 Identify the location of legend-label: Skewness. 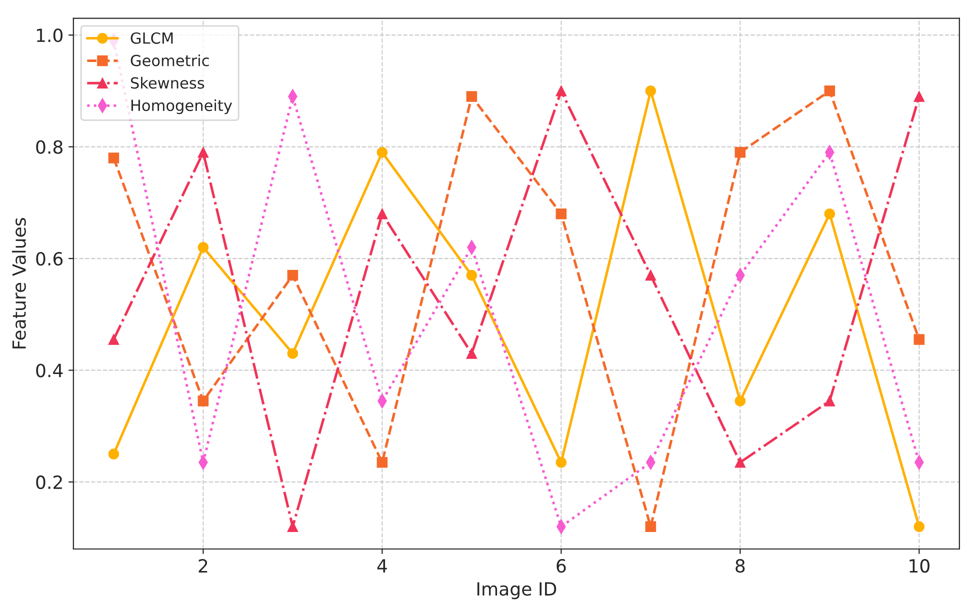
(167, 82).